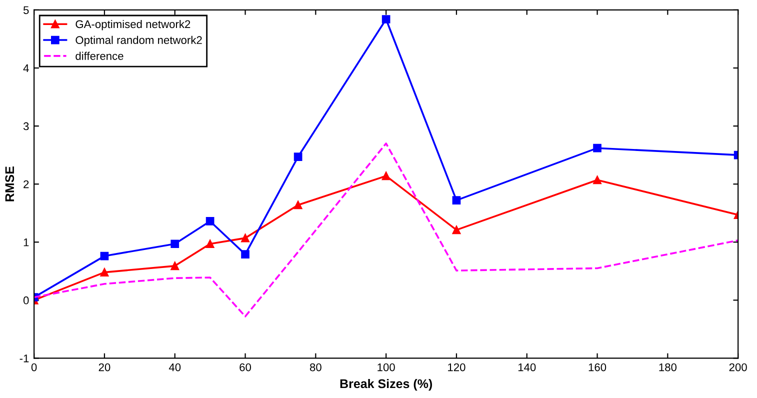  Describe the element at coordinates (26, 184) in the screenshot. I see `y-tick-label: 2` at that location.